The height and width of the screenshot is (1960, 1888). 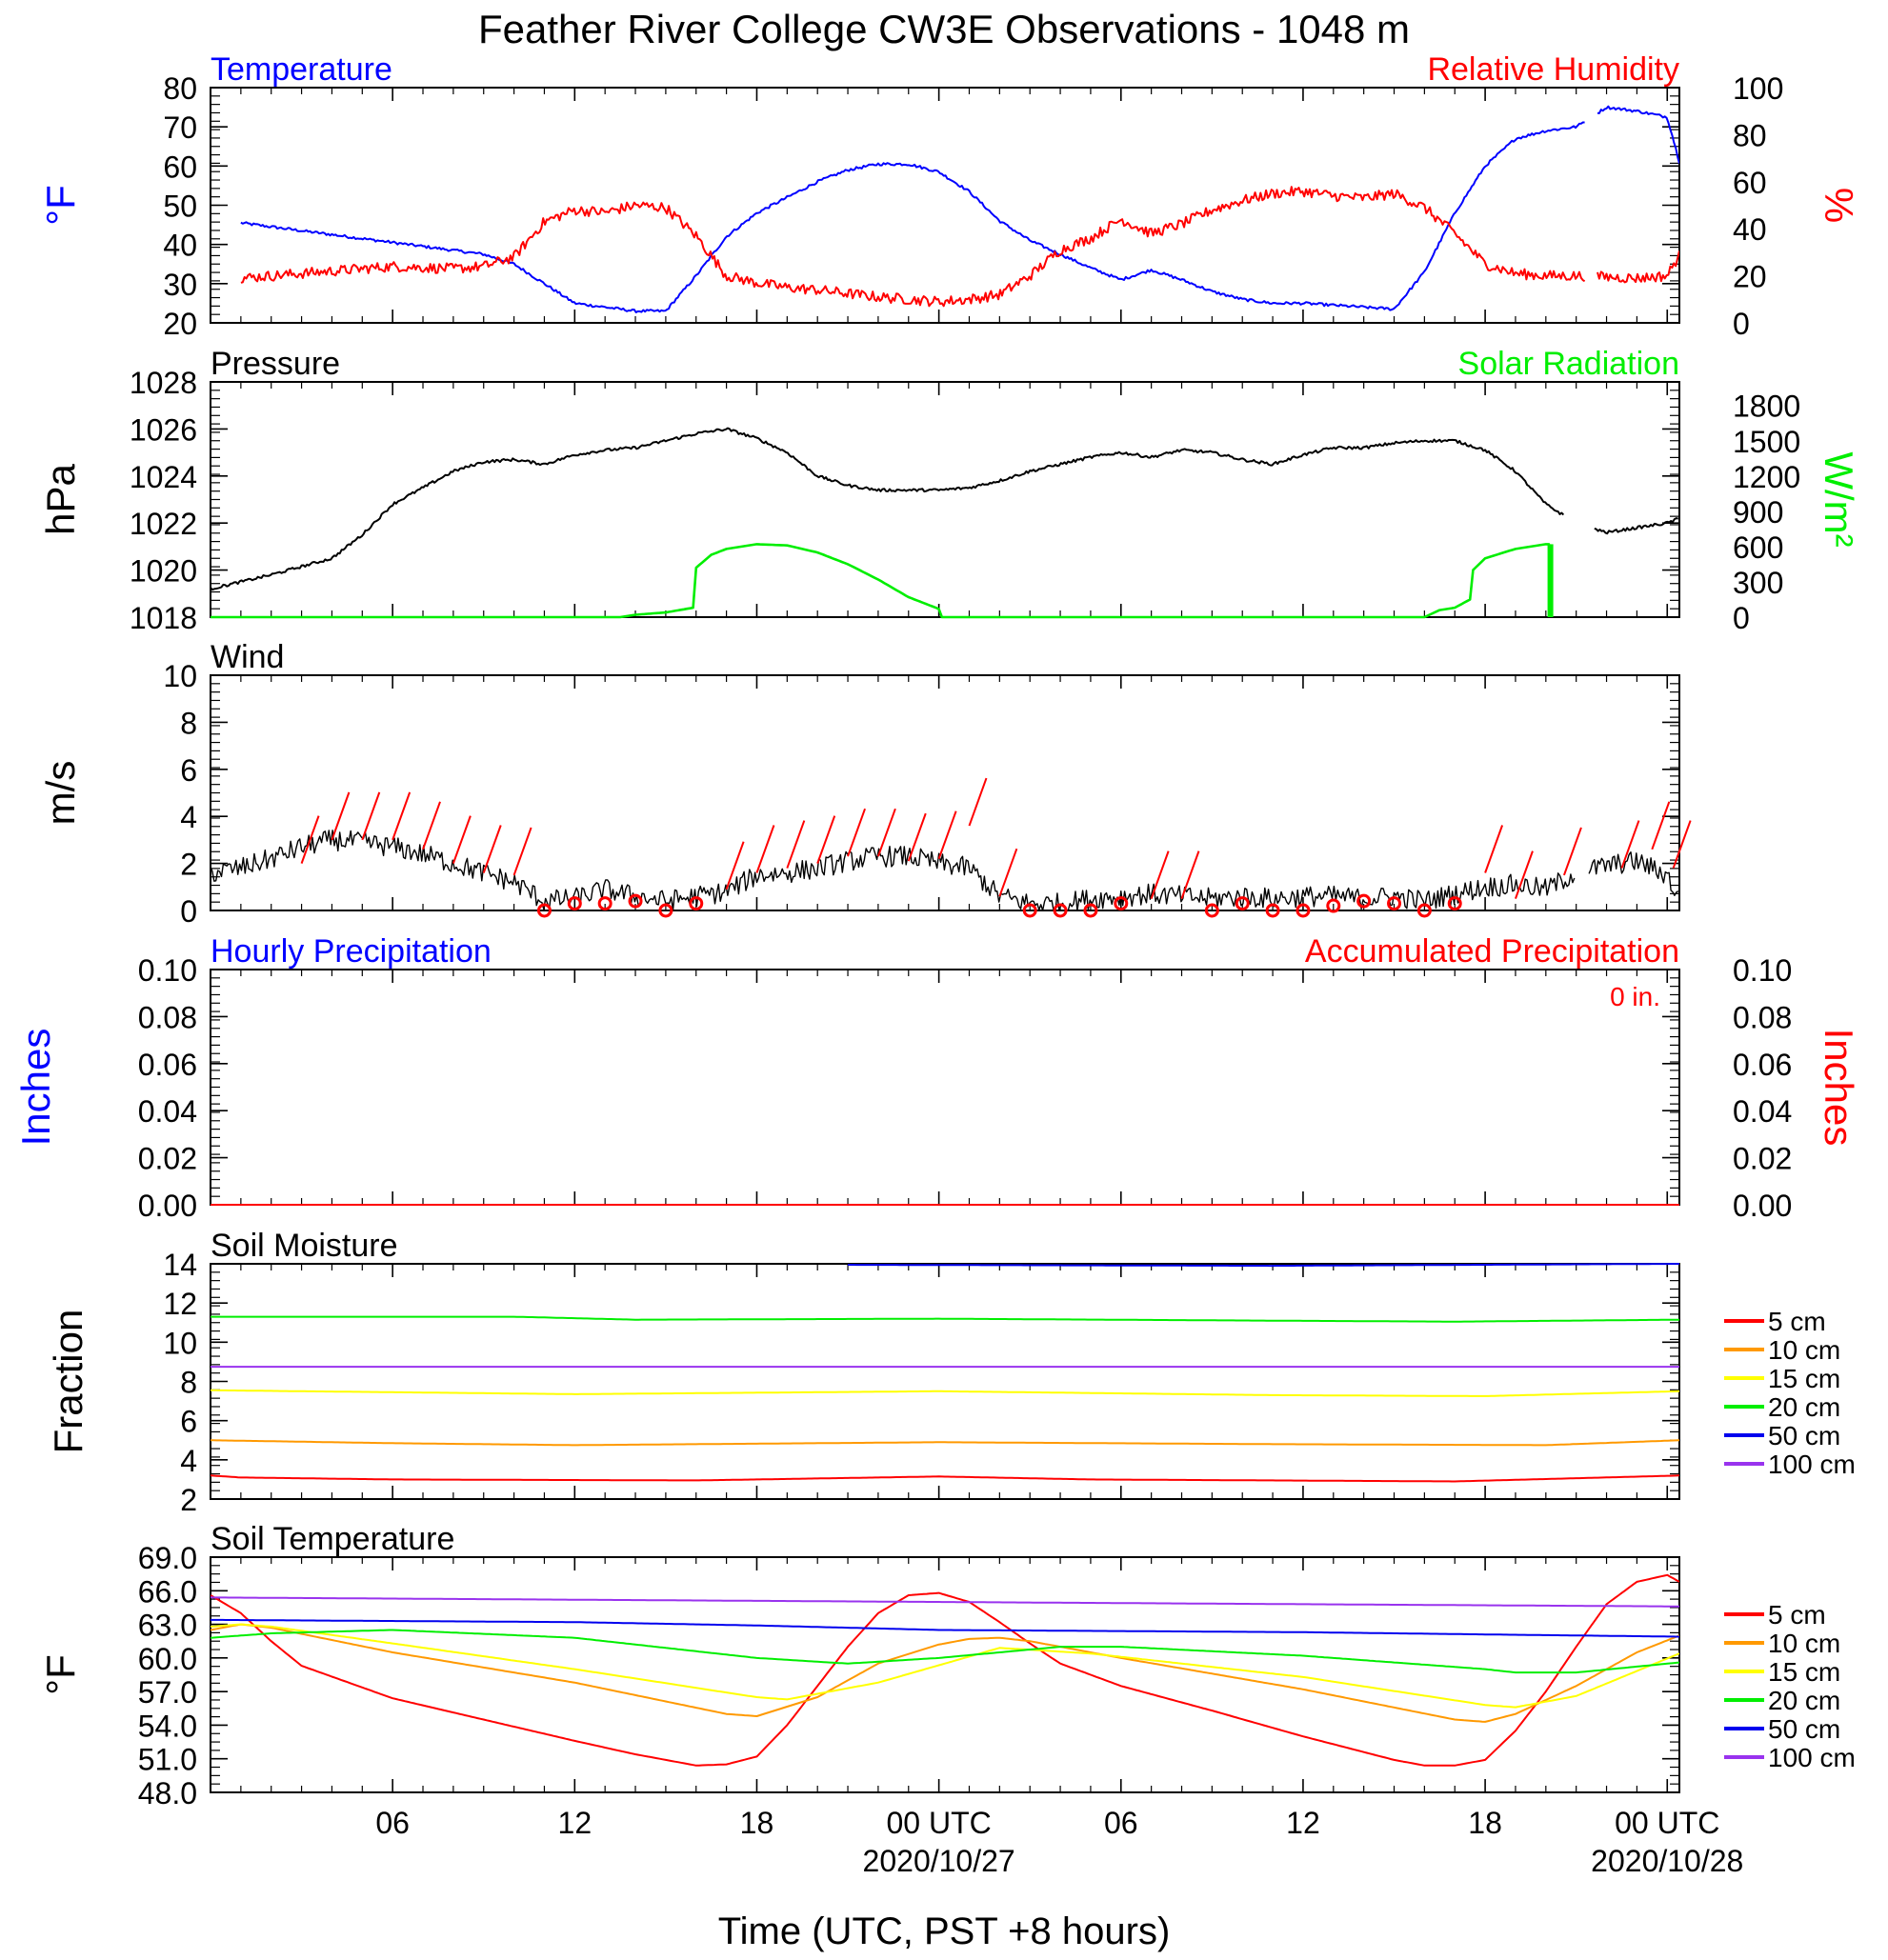 I want to click on y-axis-label-left: m/s, so click(x=60, y=793).